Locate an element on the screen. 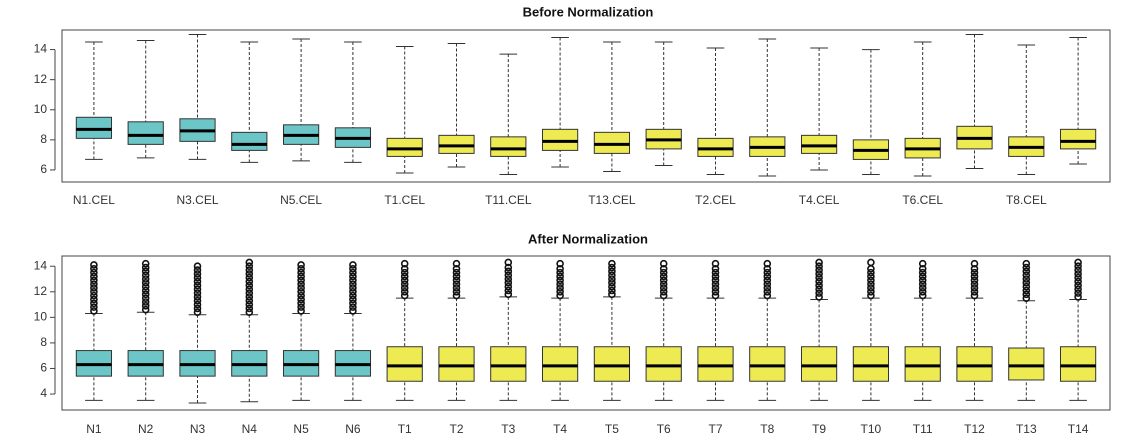  chart-title: After Normalization is located at coordinates (588, 238).